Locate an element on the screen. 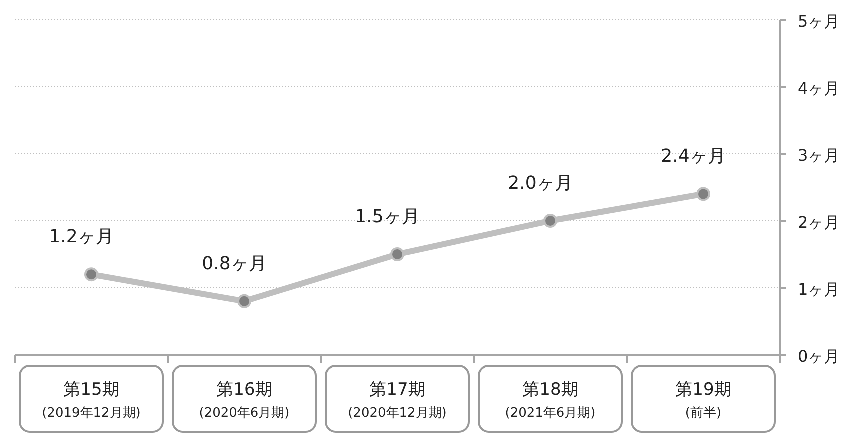 This screenshot has height=436, width=851. y-tick-label: 3ヶ月 is located at coordinates (819, 155).